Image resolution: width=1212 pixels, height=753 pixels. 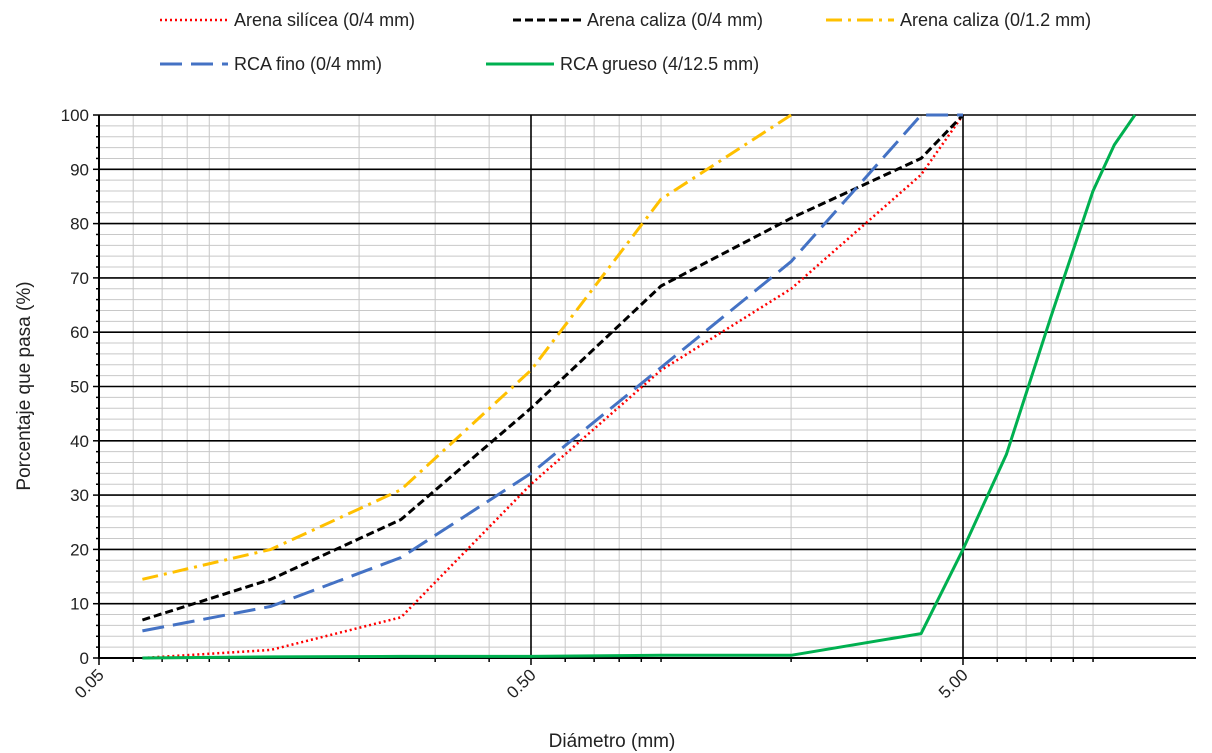 I want to click on x-tick-label: 0.50, so click(x=521, y=683).